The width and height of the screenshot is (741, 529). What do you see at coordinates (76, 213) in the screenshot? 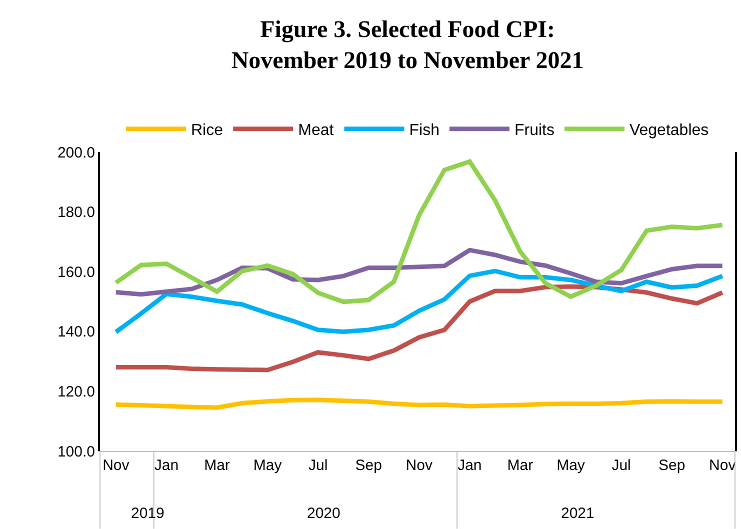
I see `y-tick-label: 180.0` at bounding box center [76, 213].